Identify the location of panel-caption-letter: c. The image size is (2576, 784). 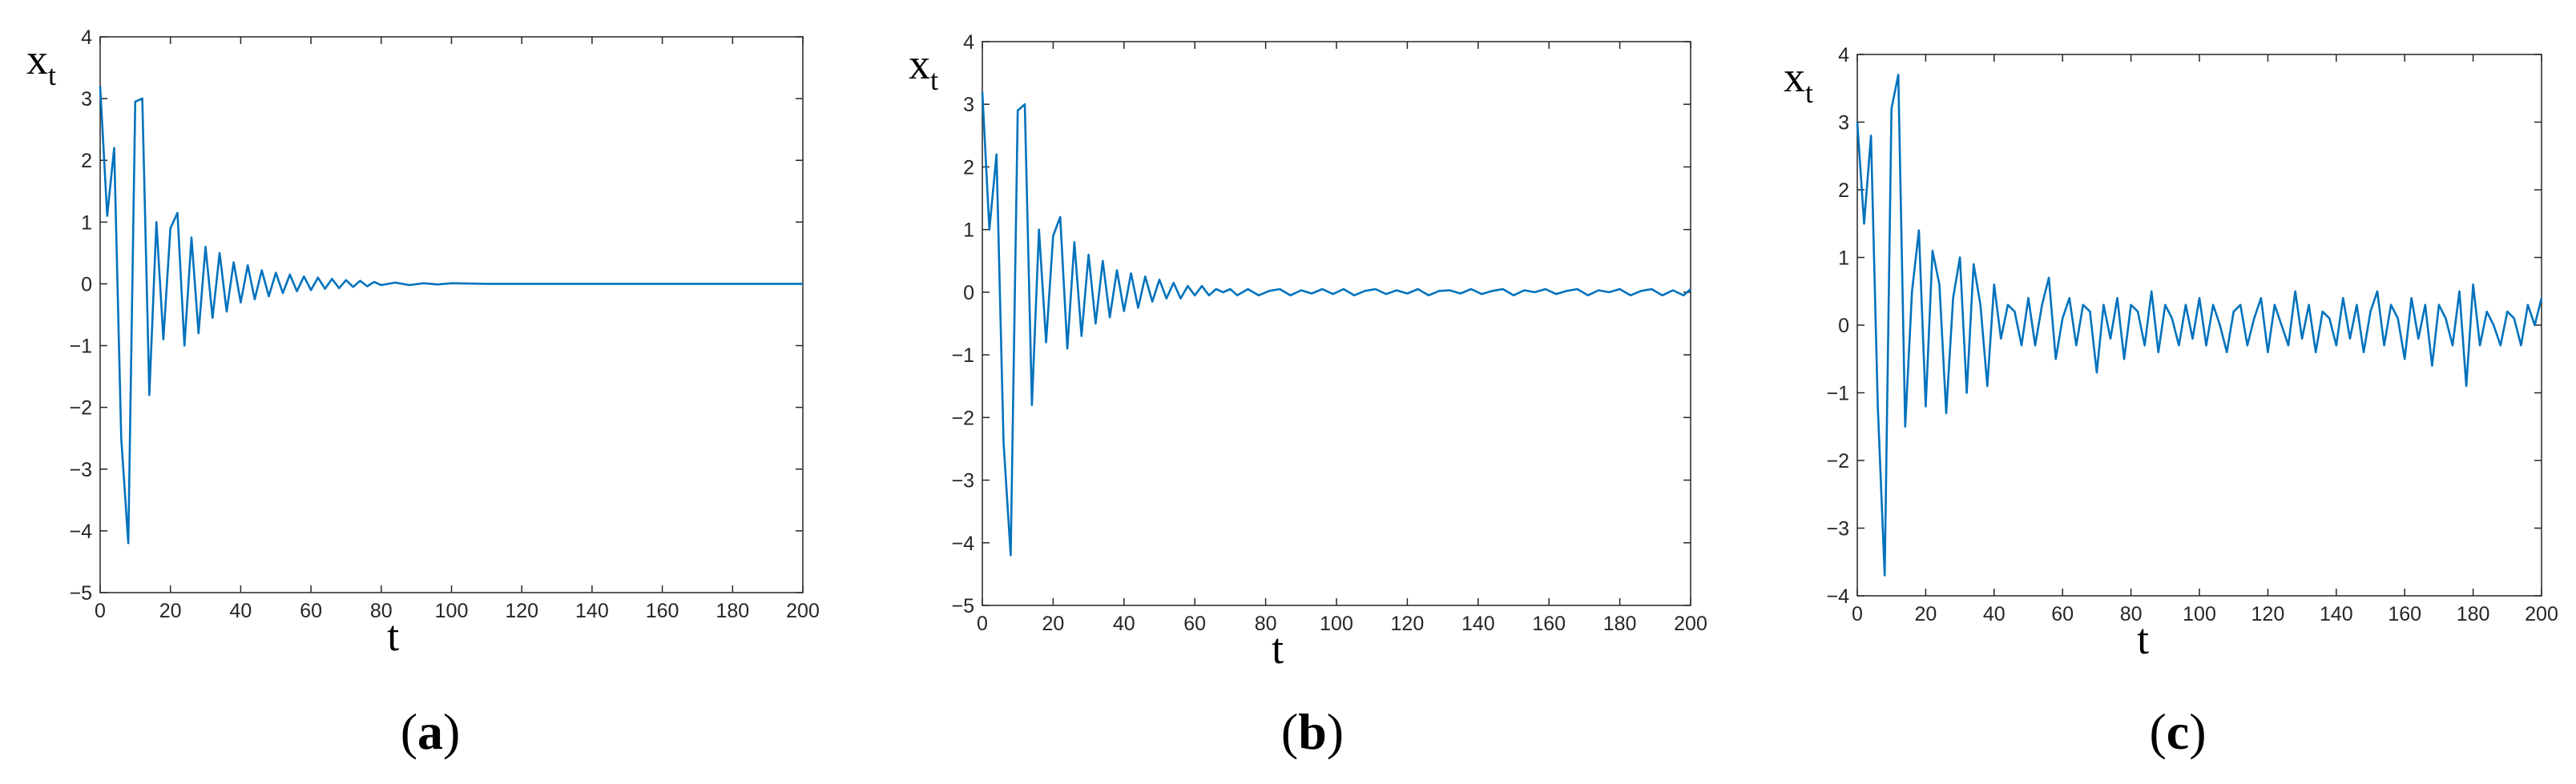
(2178, 732).